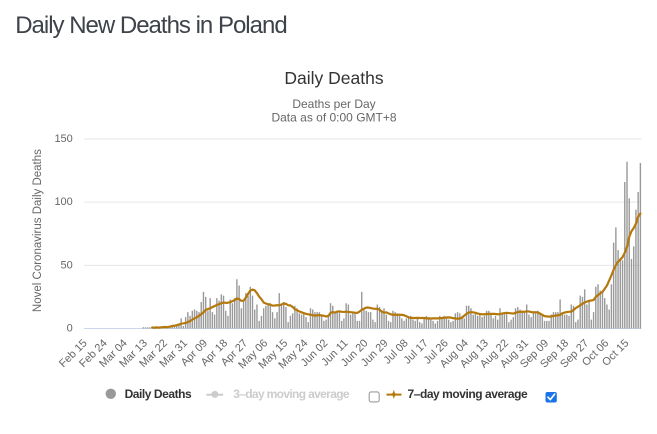 The width and height of the screenshot is (657, 434). Describe the element at coordinates (63, 202) in the screenshot. I see `svg-text: 100` at that location.